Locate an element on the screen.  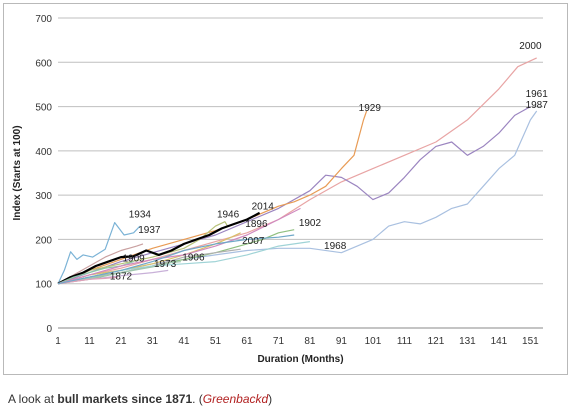
y-tick-label: 200 is located at coordinates (43, 240).